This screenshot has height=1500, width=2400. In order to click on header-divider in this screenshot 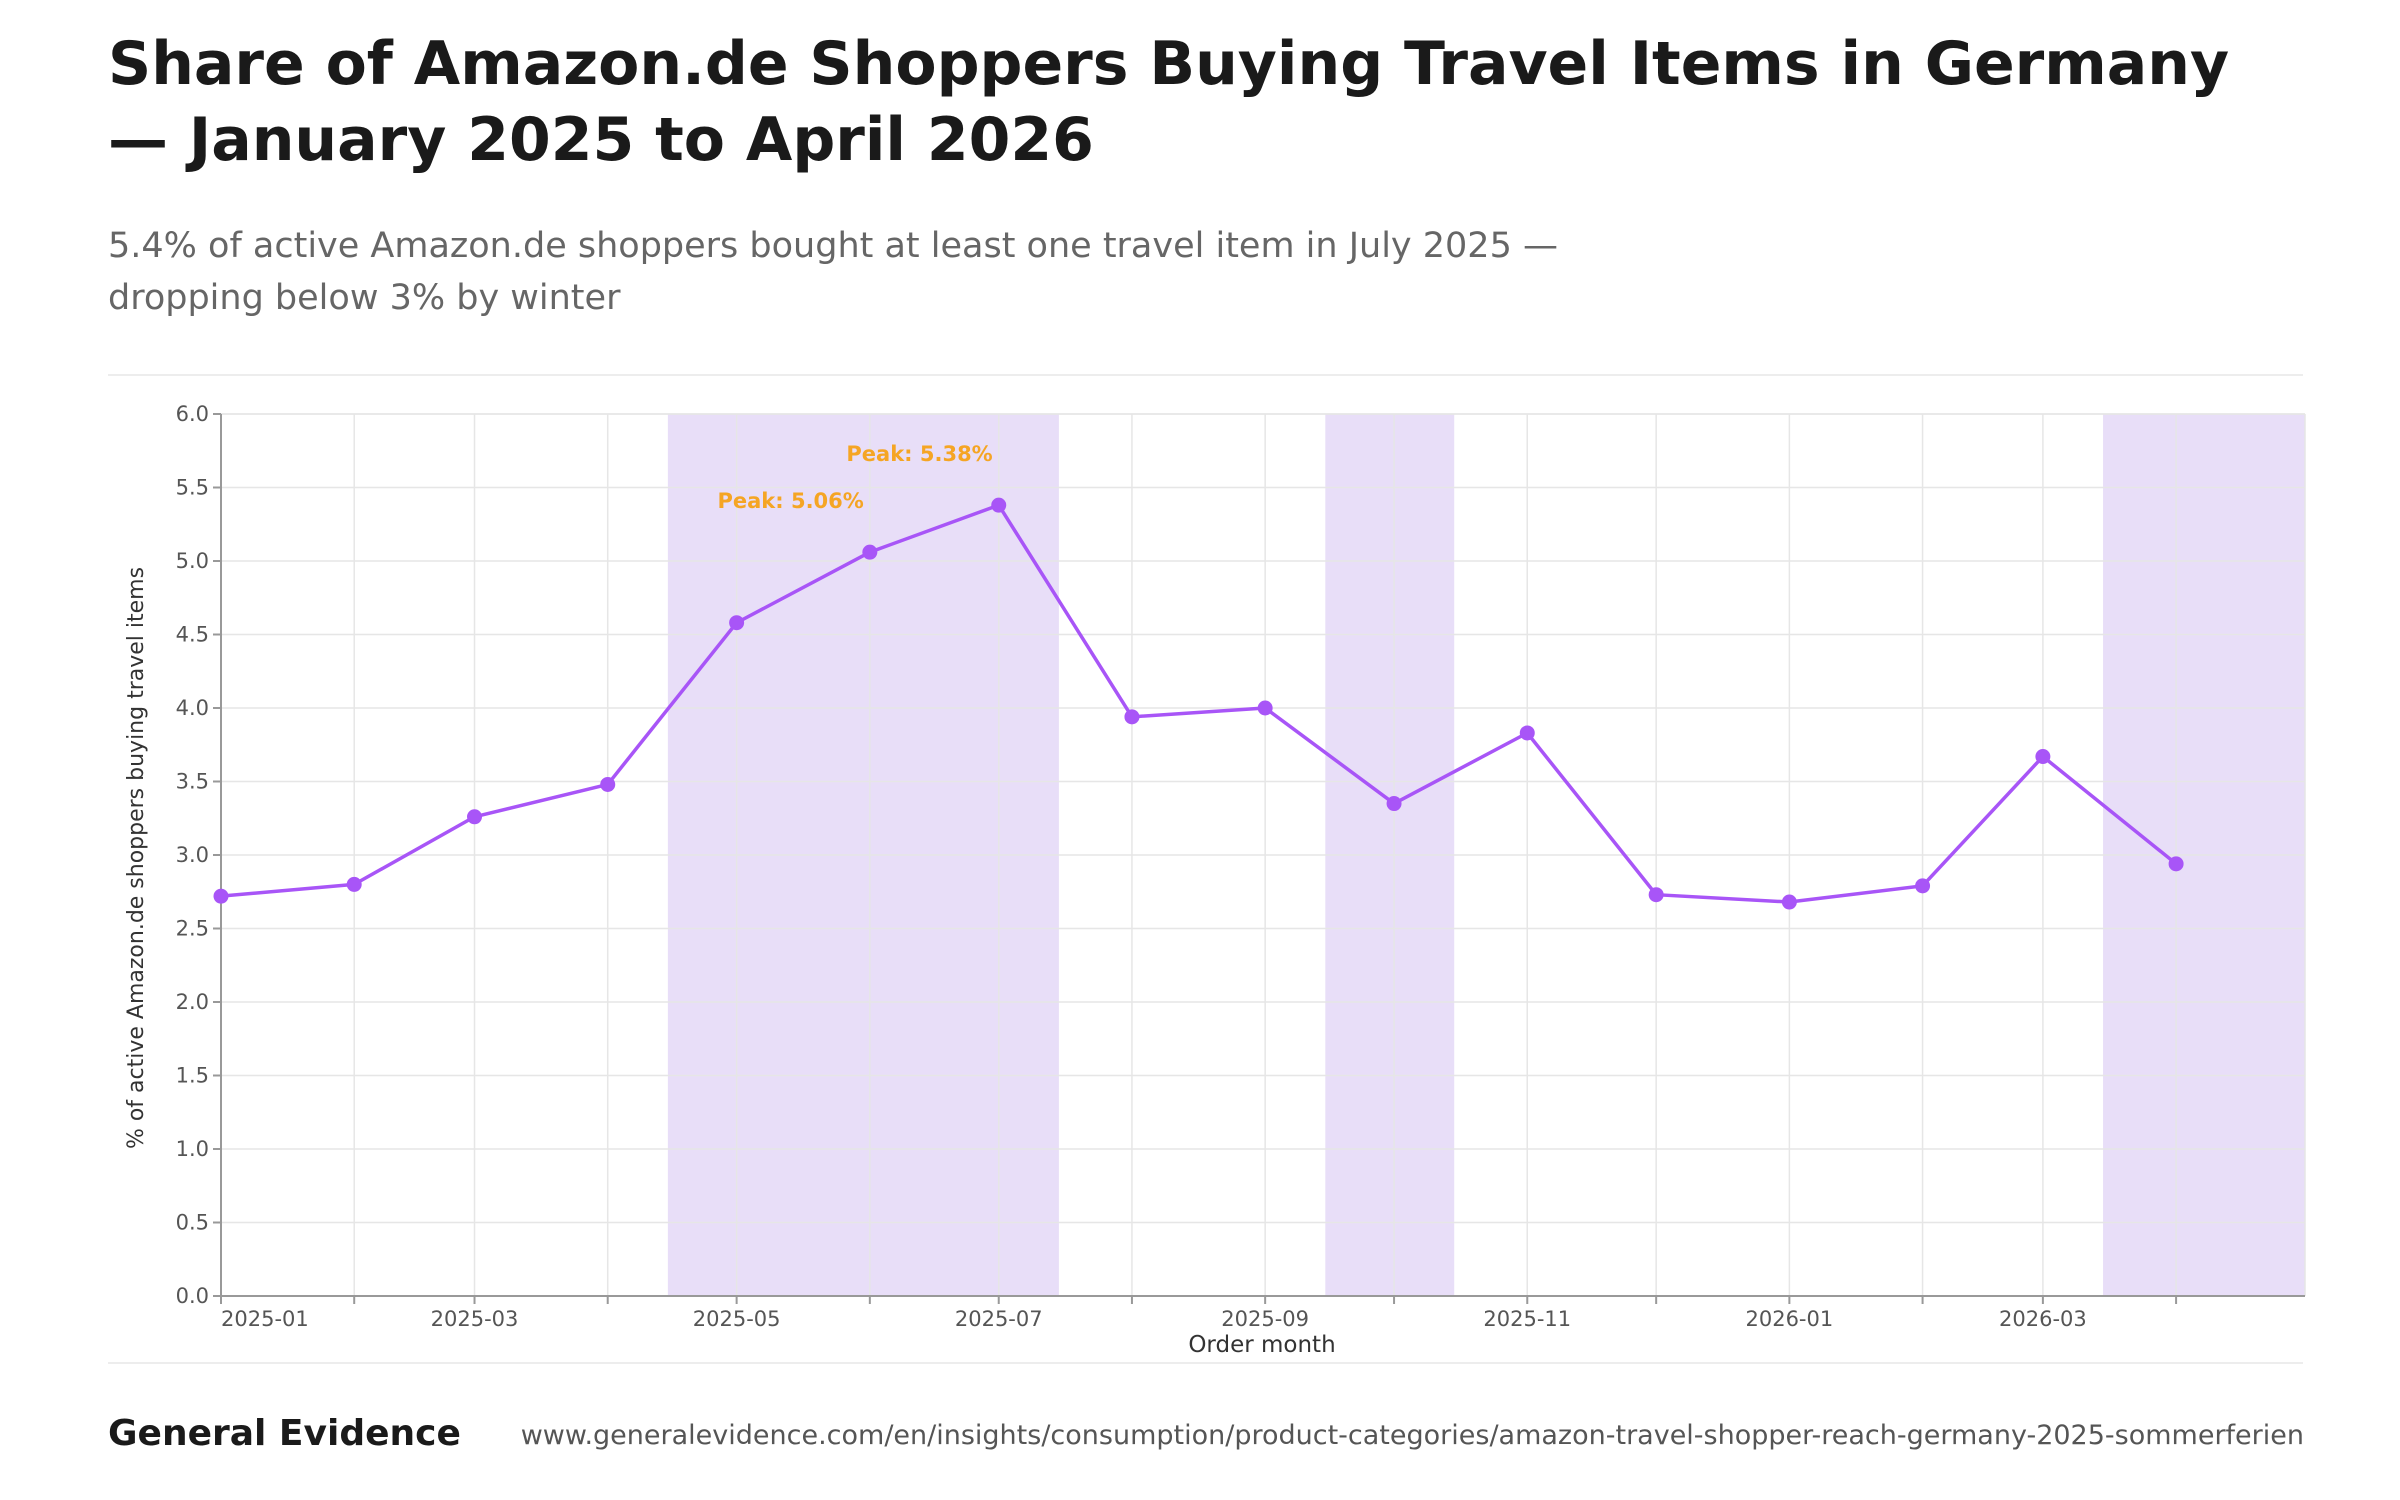, I will do `click(1205, 375)`.